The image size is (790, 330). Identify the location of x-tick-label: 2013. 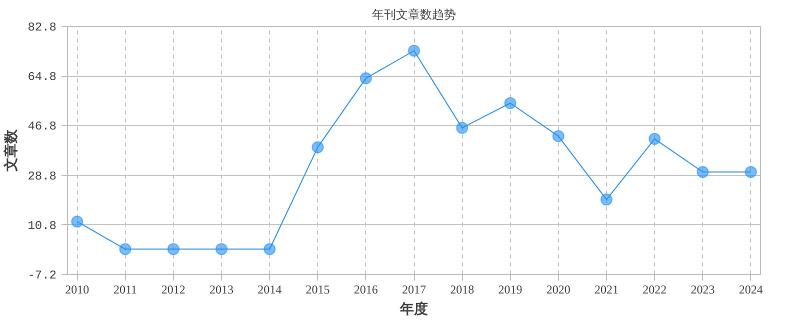
(222, 289).